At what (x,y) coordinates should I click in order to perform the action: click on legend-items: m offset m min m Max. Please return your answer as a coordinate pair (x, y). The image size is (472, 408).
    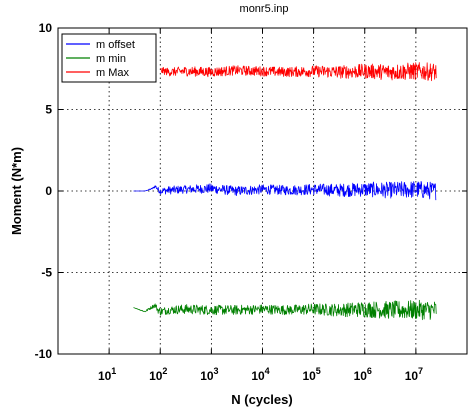
    Looking at the image, I should click on (100, 59).